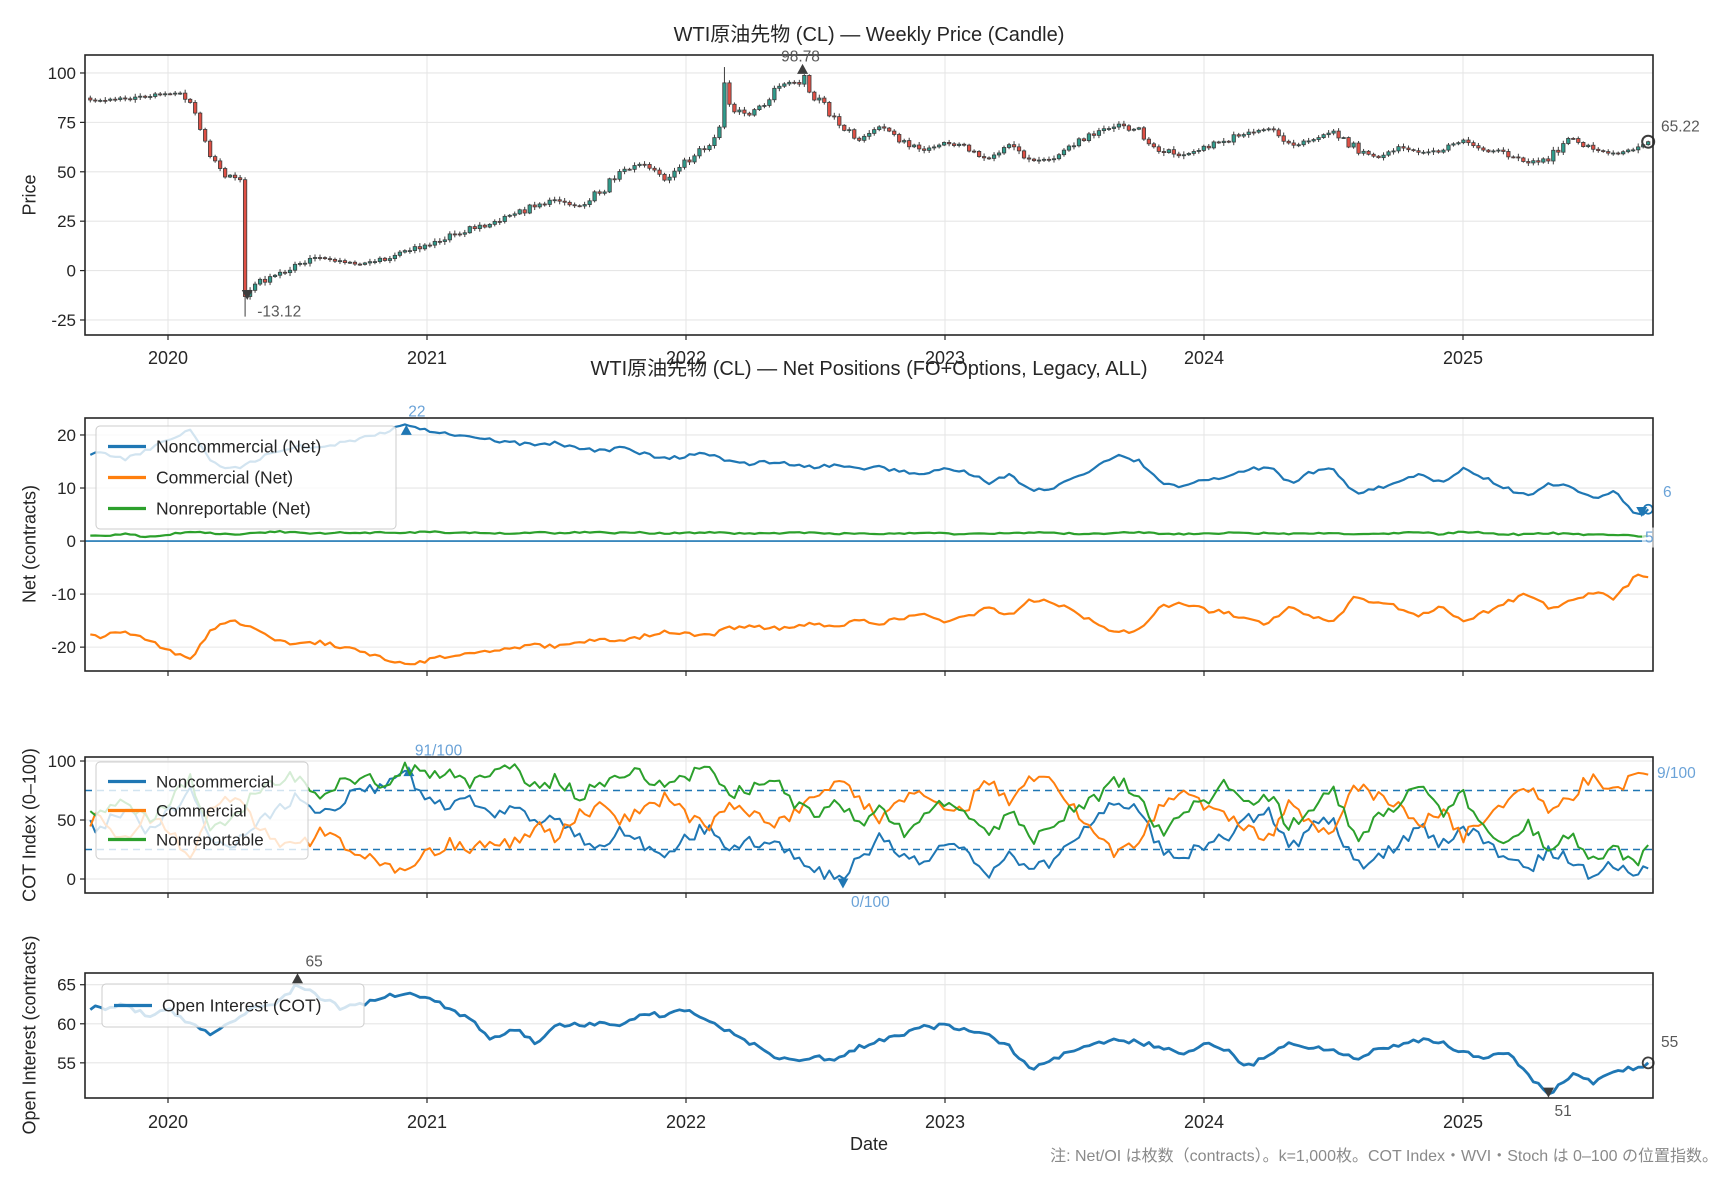 This screenshot has height=1180, width=1728. I want to click on legend-label: Nonreportable (Net), so click(233, 509).